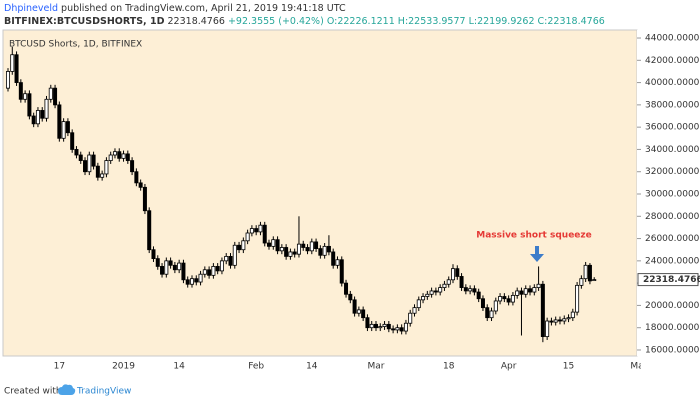  What do you see at coordinates (534, 236) in the screenshot?
I see `annotation: Massive short squeeze` at bounding box center [534, 236].